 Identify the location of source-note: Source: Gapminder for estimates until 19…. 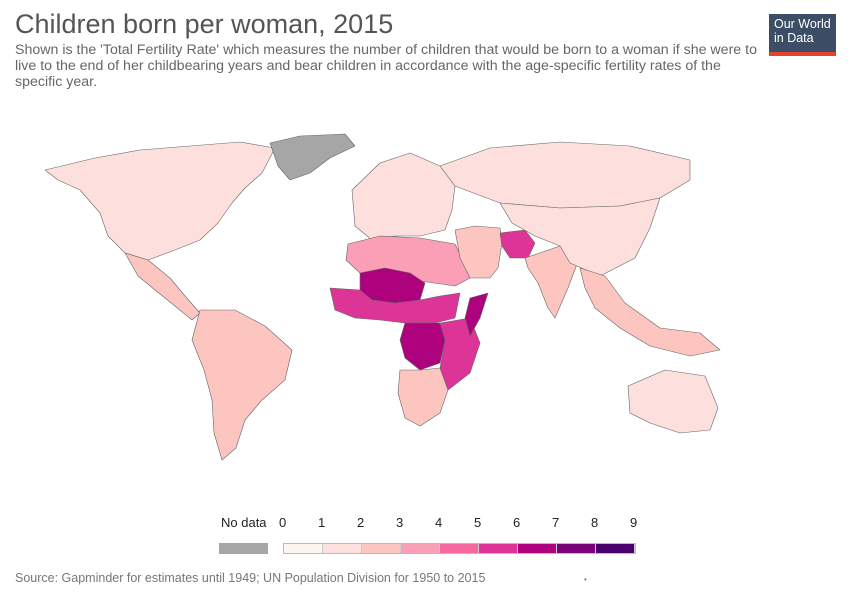
(250, 578).